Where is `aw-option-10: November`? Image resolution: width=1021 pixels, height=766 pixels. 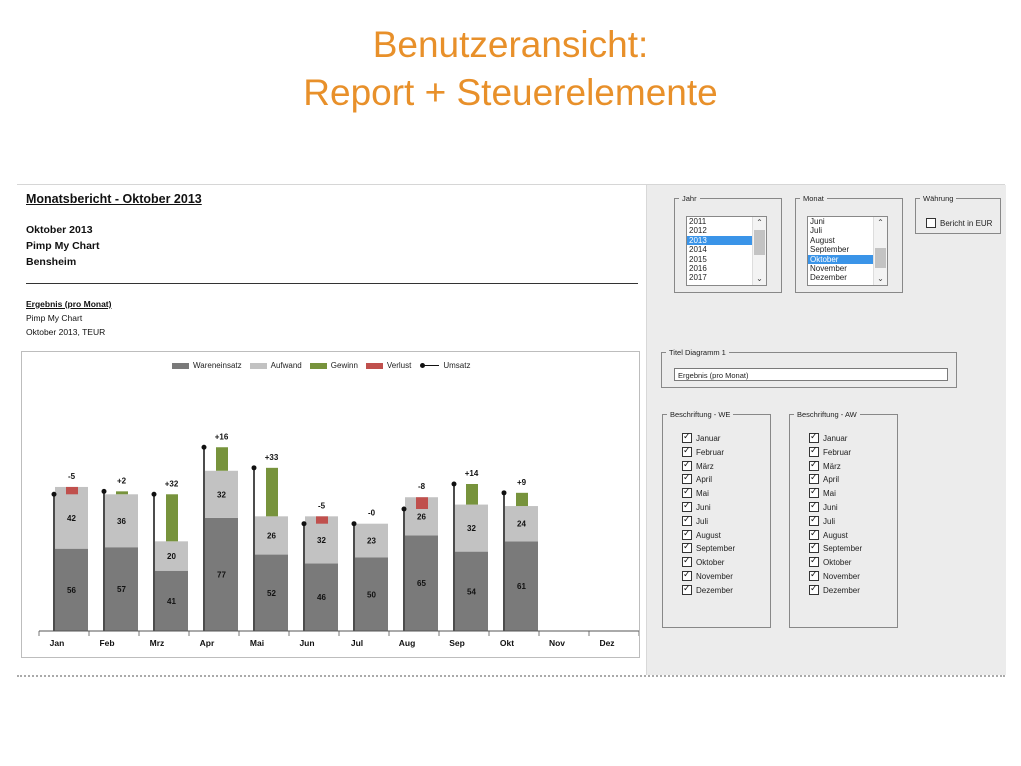 aw-option-10: November is located at coordinates (834, 575).